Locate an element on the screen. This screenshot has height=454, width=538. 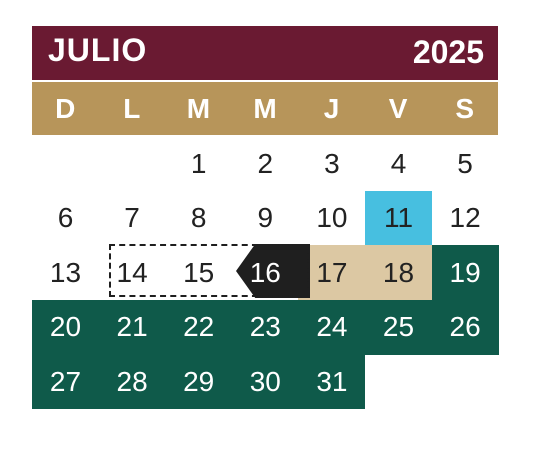
day-cell: 18 is located at coordinates (398, 273).